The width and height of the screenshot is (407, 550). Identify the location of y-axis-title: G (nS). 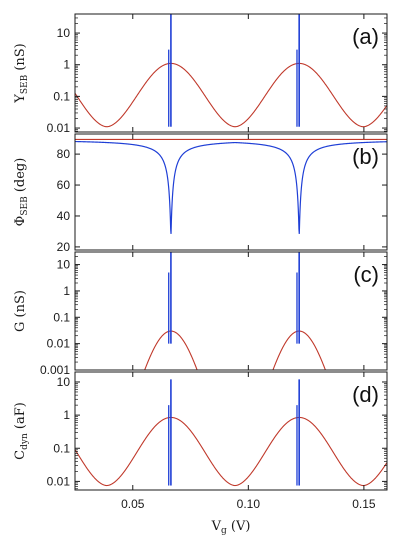
(20, 311).